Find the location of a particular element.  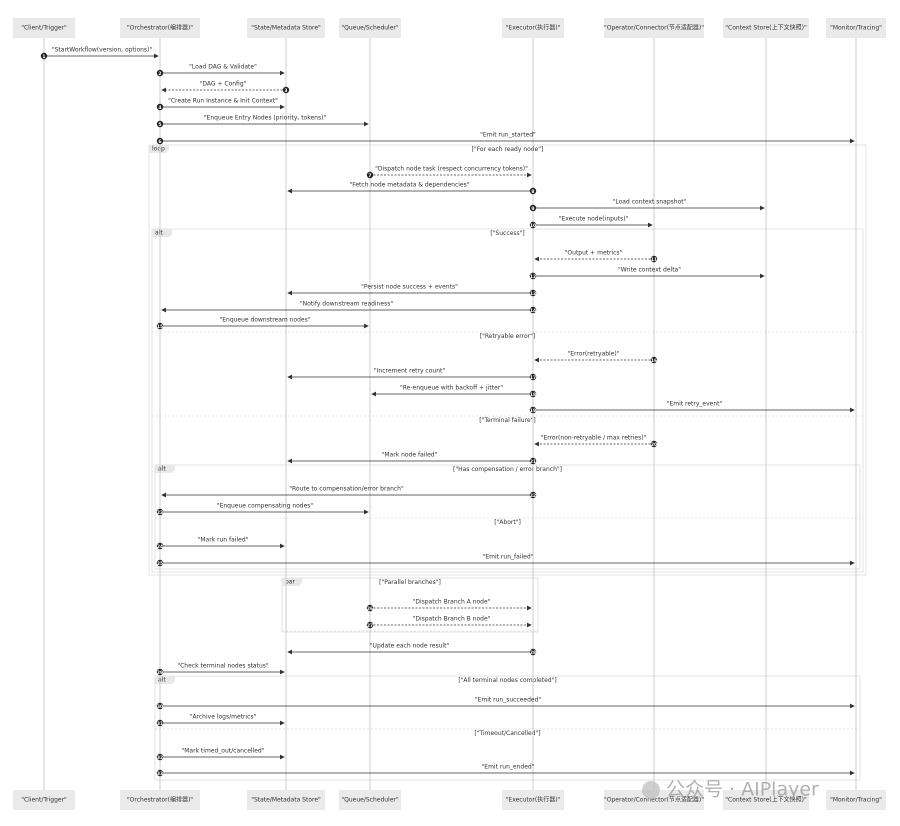

message-label: "Execute node(inputs)" is located at coordinates (594, 219).